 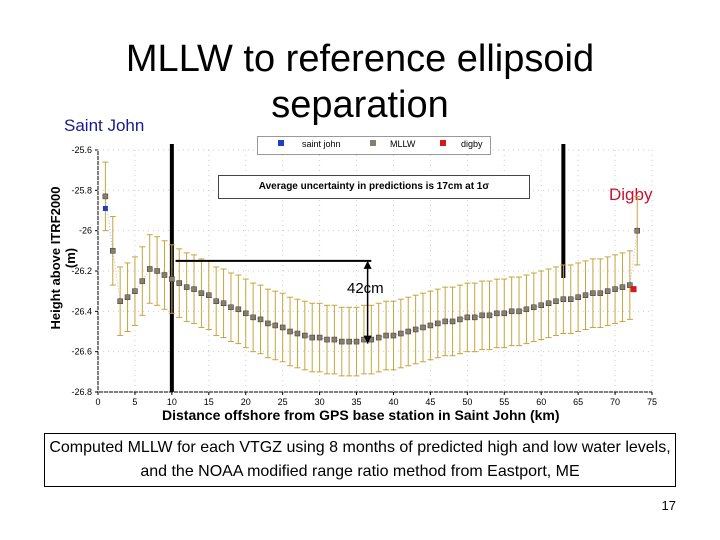 What do you see at coordinates (631, 194) in the screenshot?
I see `digby-label: Digby` at bounding box center [631, 194].